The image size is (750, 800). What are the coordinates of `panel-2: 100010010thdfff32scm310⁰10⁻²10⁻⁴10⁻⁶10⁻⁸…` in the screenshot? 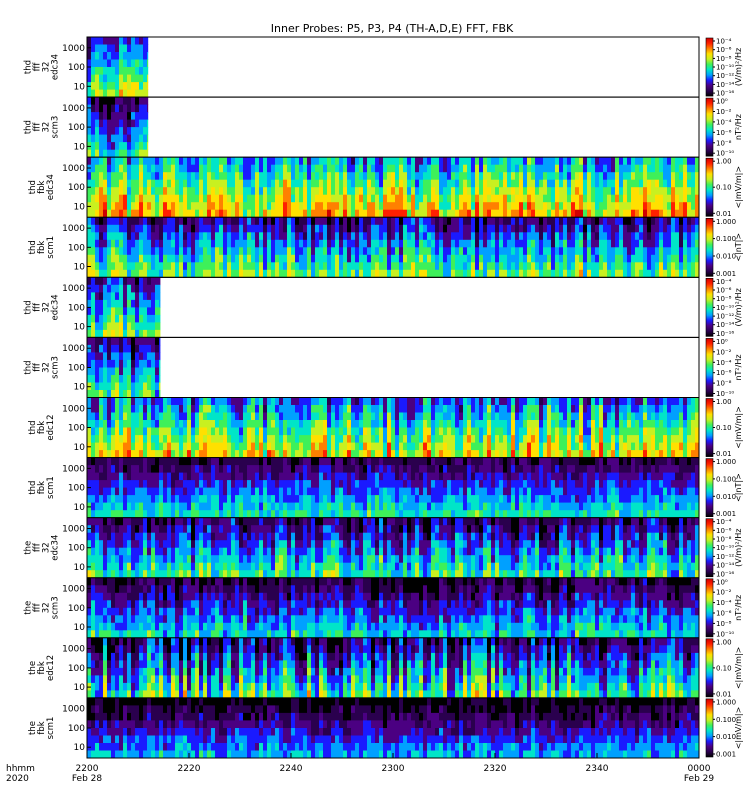 It's located at (383, 127).